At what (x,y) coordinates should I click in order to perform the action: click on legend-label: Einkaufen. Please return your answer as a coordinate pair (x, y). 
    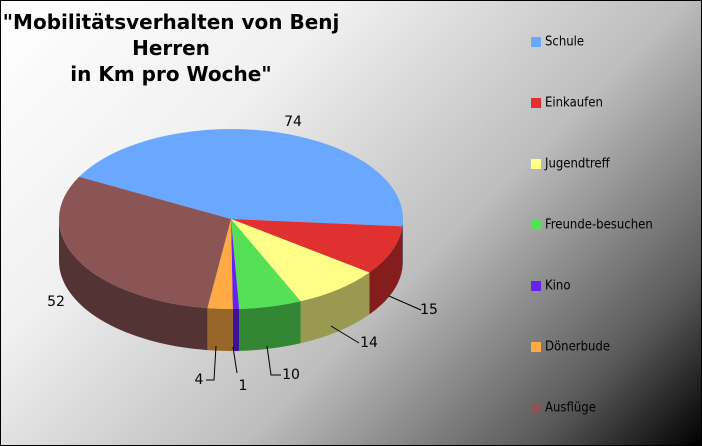
    Looking at the image, I should click on (574, 103).